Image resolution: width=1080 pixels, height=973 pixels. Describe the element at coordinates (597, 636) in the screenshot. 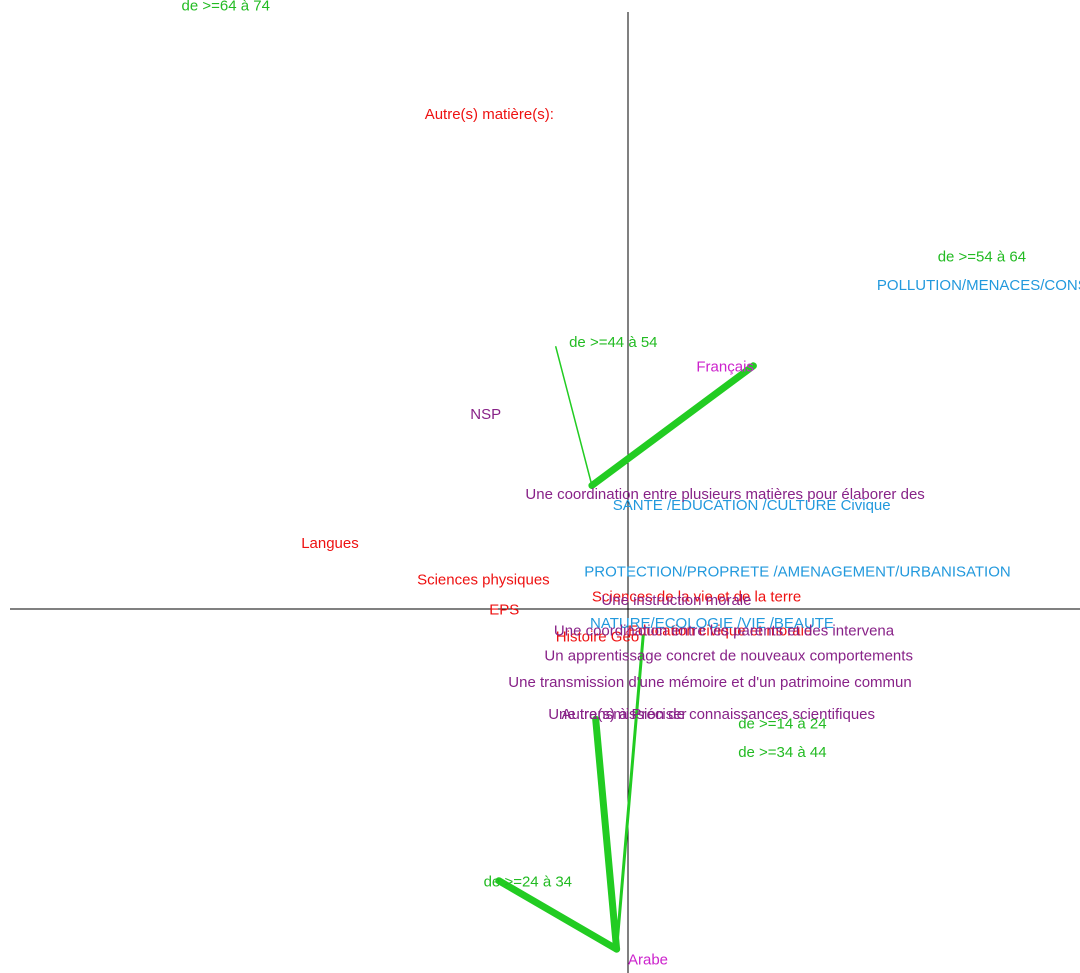

I see `point-label-subject-6: Histoire Géo` at that location.